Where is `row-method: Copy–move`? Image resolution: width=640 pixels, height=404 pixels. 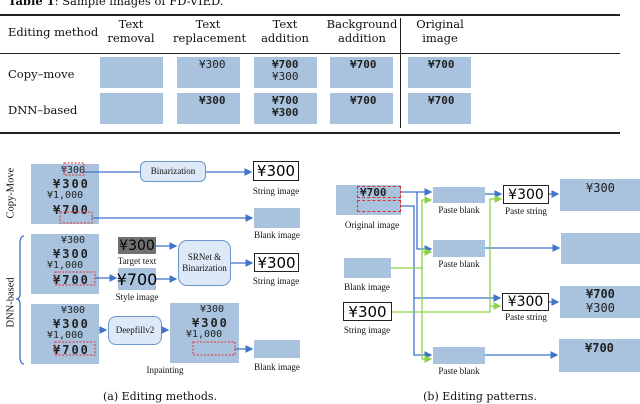
row-method: Copy–move is located at coordinates (41, 74).